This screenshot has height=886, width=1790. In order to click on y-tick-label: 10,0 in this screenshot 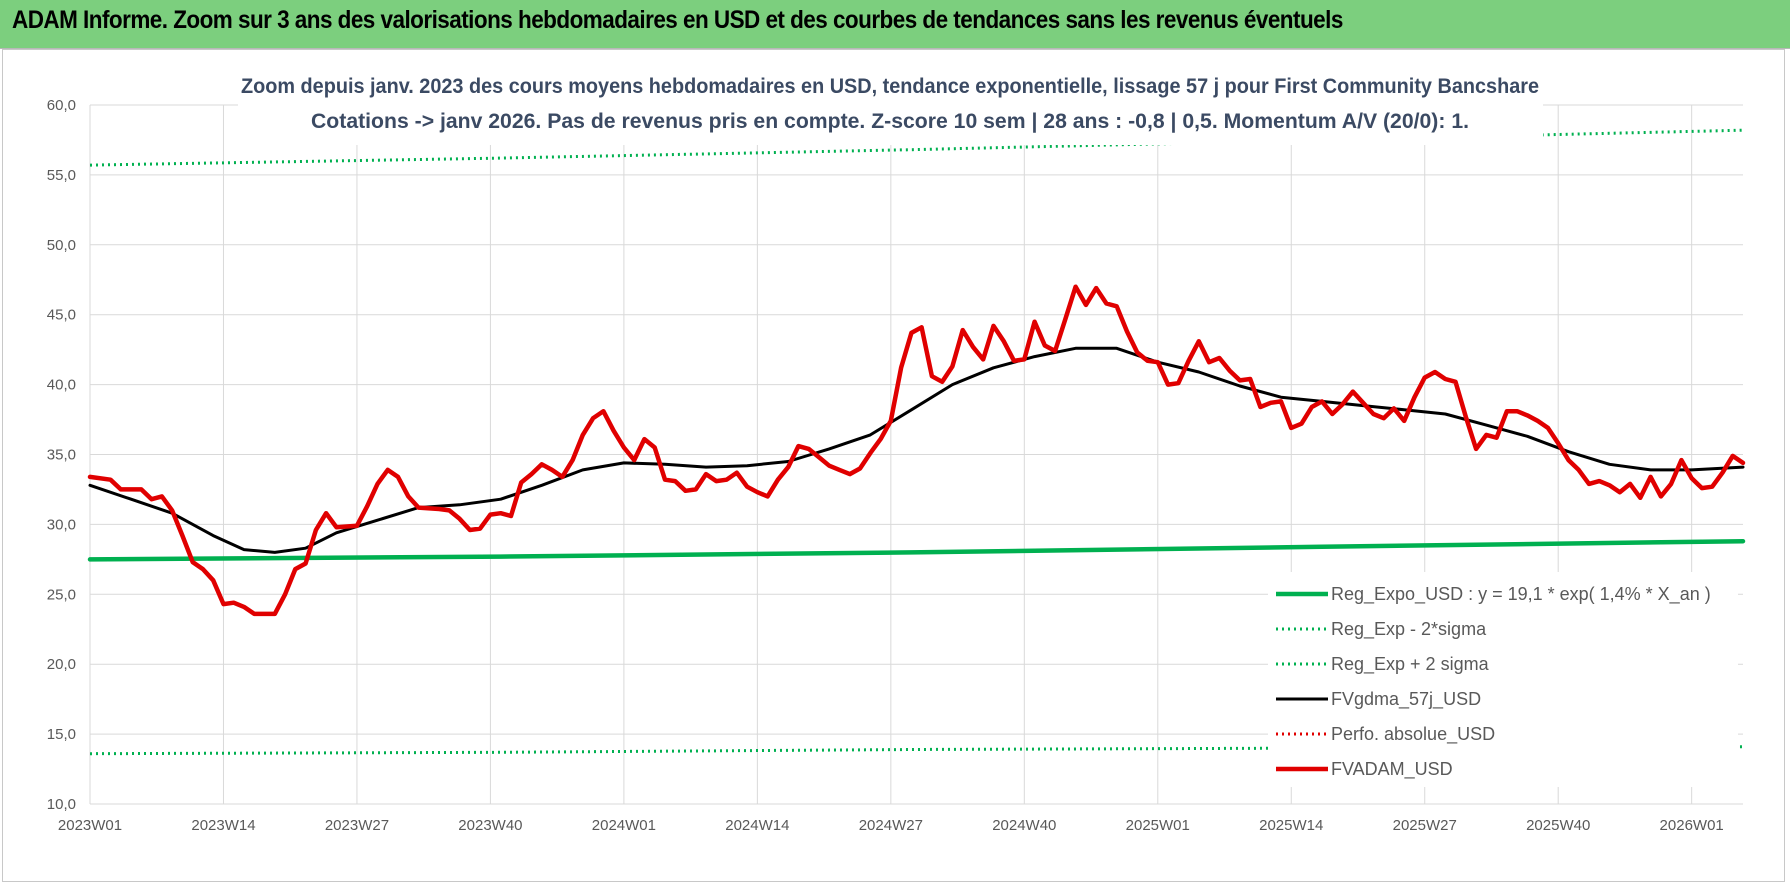, I will do `click(61, 804)`.